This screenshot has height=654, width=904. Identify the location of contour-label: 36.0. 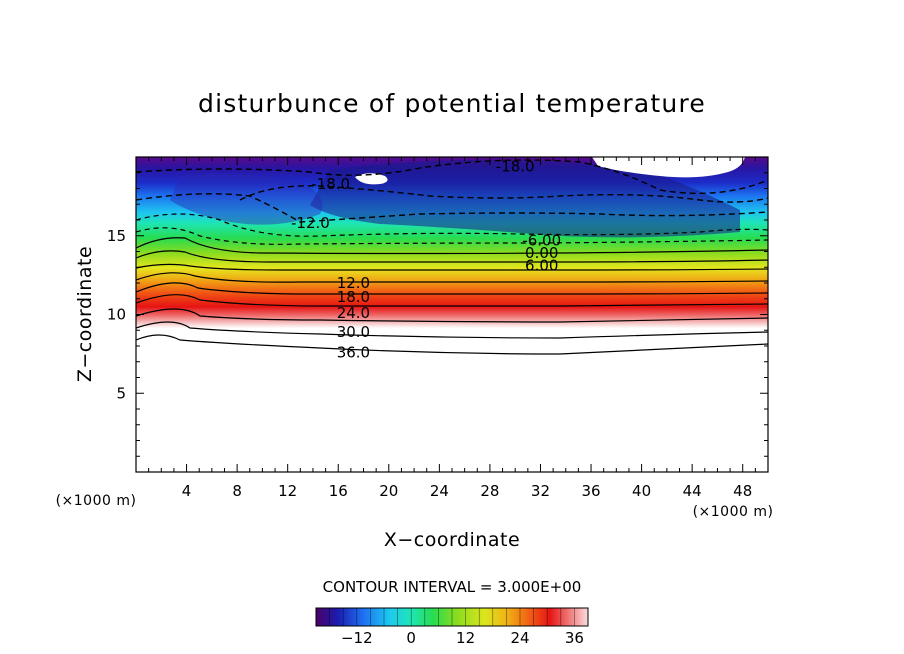
(353, 352).